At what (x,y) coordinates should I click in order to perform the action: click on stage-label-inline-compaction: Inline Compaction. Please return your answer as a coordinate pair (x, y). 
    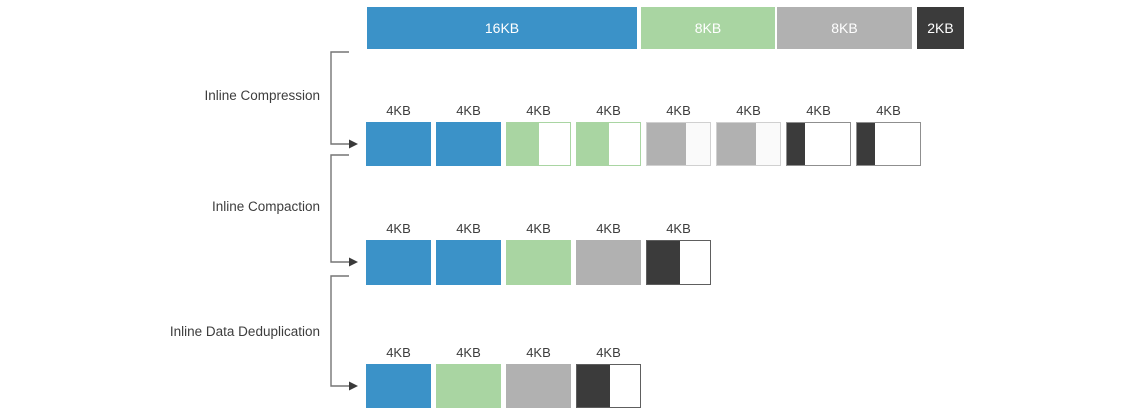
    Looking at the image, I should click on (265, 206).